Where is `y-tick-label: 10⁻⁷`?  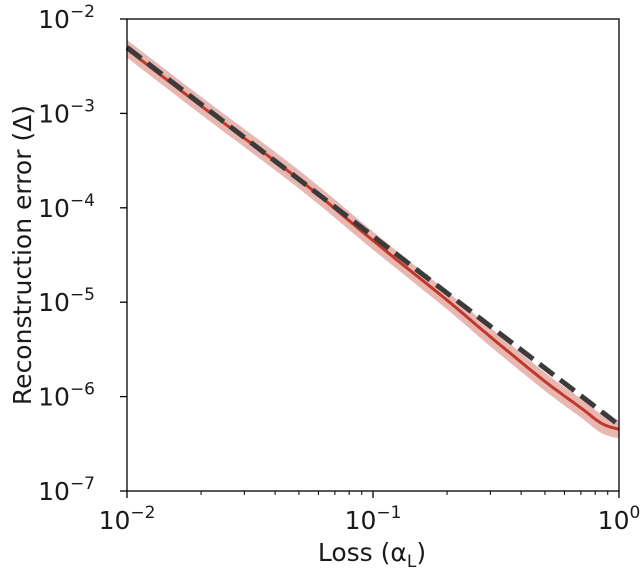
y-tick-label: 10⁻⁷ is located at coordinates (66, 490).